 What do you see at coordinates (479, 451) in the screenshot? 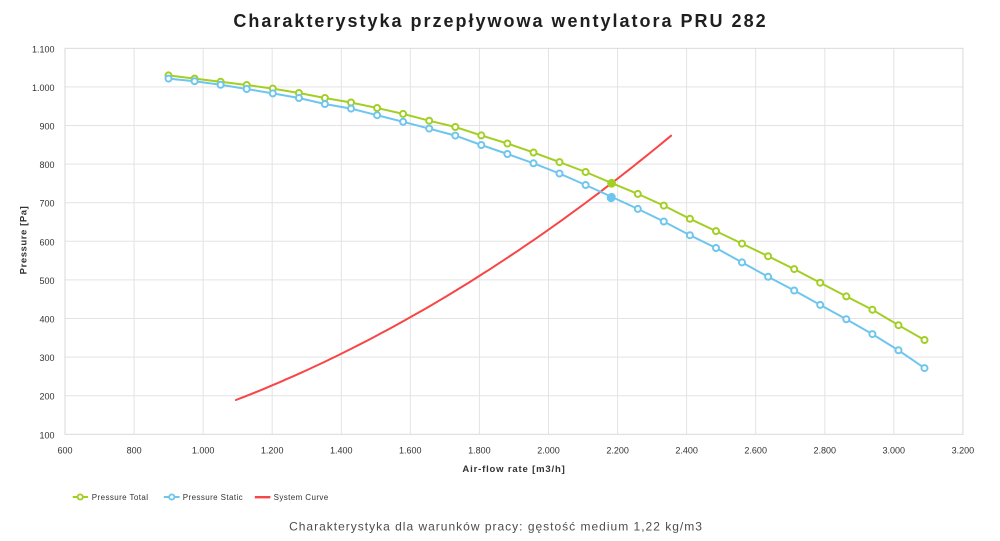
I see `svg-text: 1.800` at bounding box center [479, 451].